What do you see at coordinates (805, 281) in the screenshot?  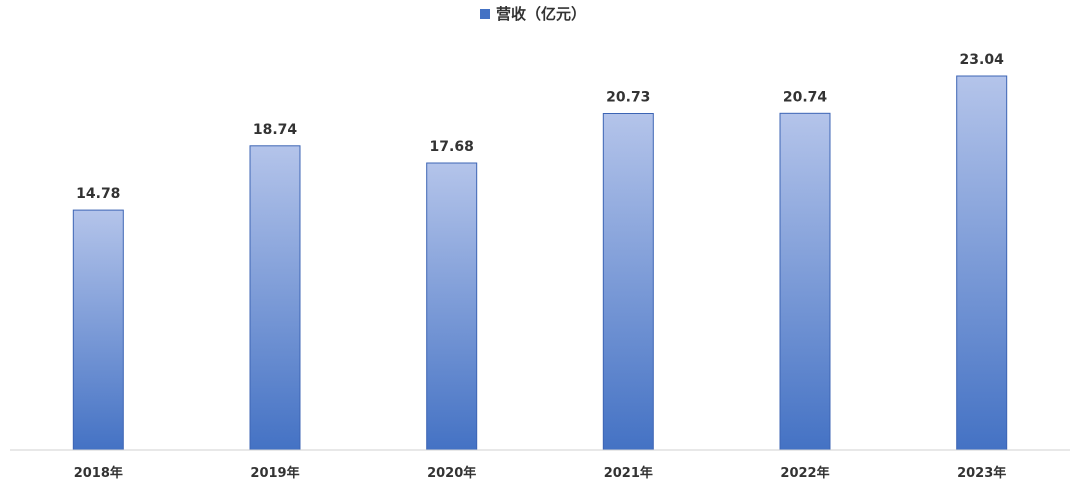 I see `bar-2022年` at bounding box center [805, 281].